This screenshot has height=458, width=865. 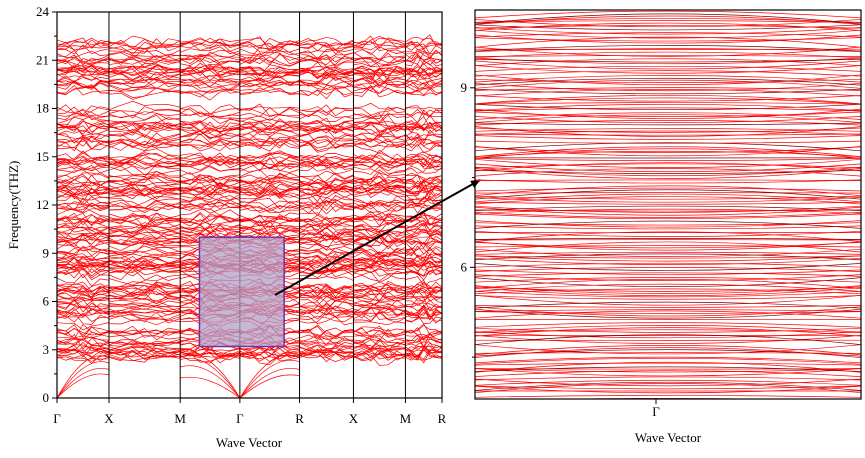 What do you see at coordinates (377, 237) in the screenshot?
I see `zoom-arrow` at bounding box center [377, 237].